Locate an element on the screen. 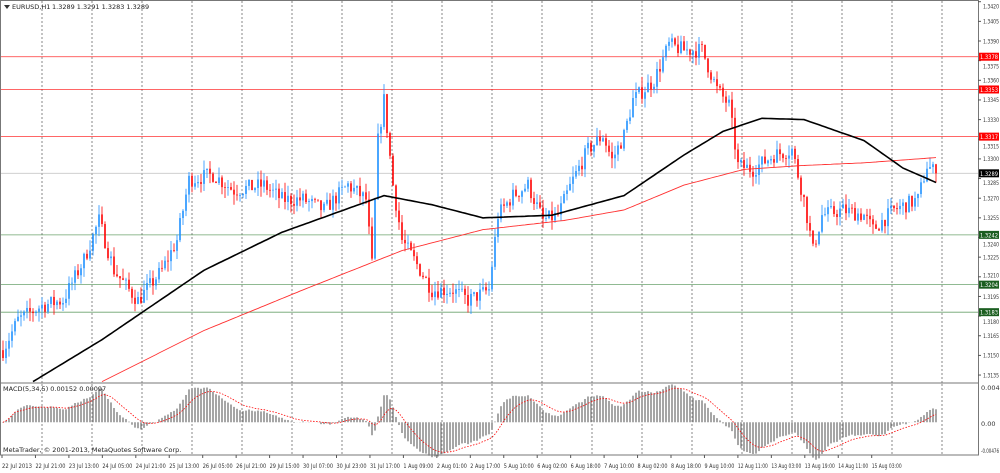 This screenshot has width=1000, height=473. time-tick-label: 7 Aug 10:00 is located at coordinates (619, 466).